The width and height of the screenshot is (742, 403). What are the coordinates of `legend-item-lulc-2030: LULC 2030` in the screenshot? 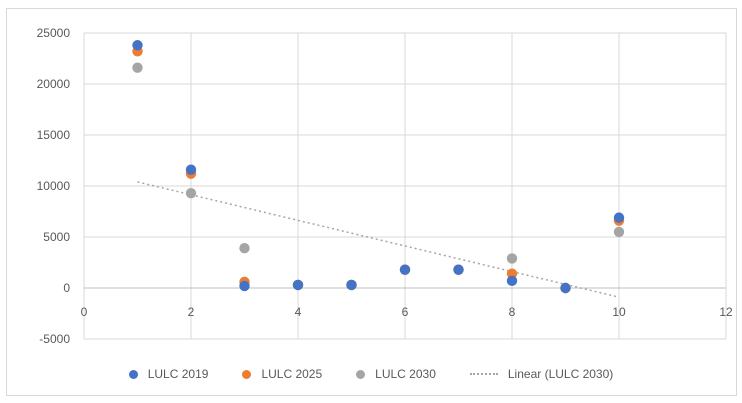 It's located at (396, 374).